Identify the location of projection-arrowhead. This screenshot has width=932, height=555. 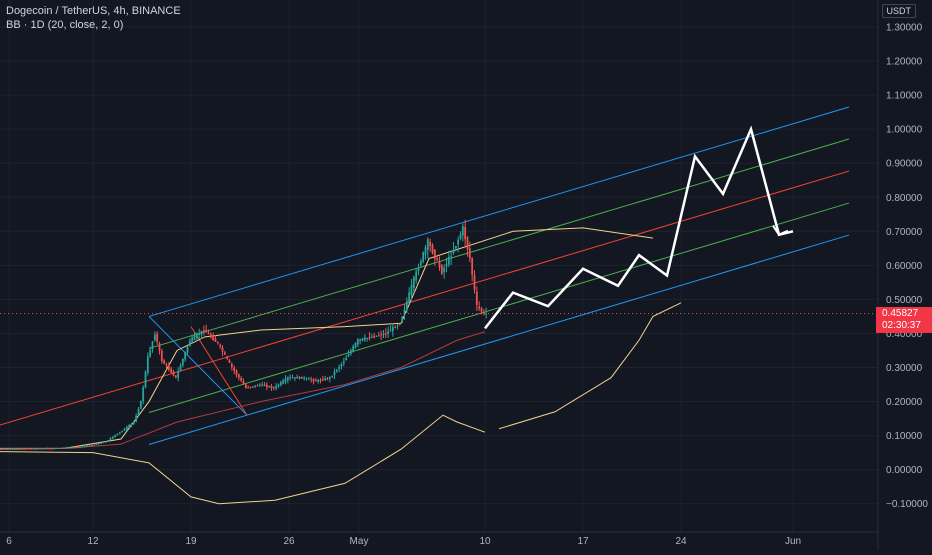
(780, 230).